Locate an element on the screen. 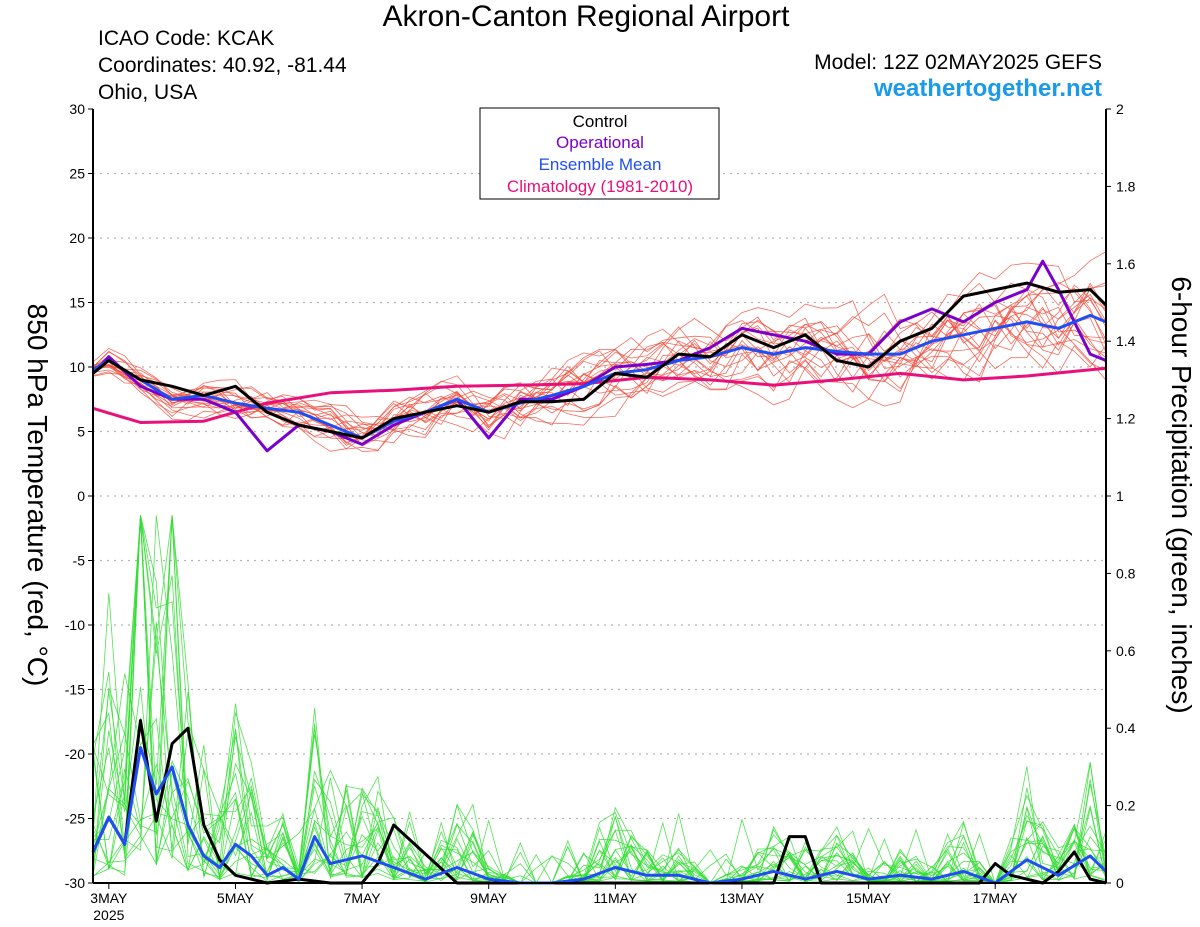  x-tick-label: 13MAY is located at coordinates (743, 898).